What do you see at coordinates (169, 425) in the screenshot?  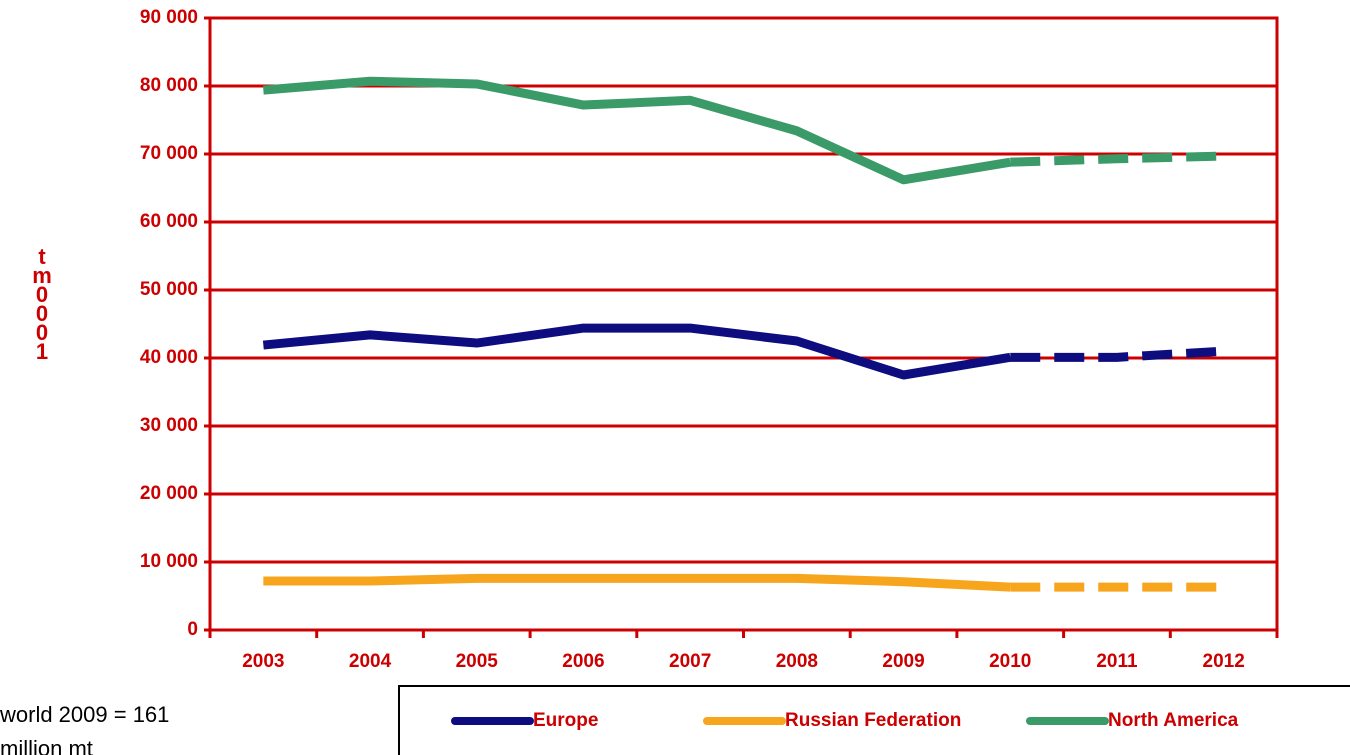 I see `y-tick-label: 30 000` at bounding box center [169, 425].